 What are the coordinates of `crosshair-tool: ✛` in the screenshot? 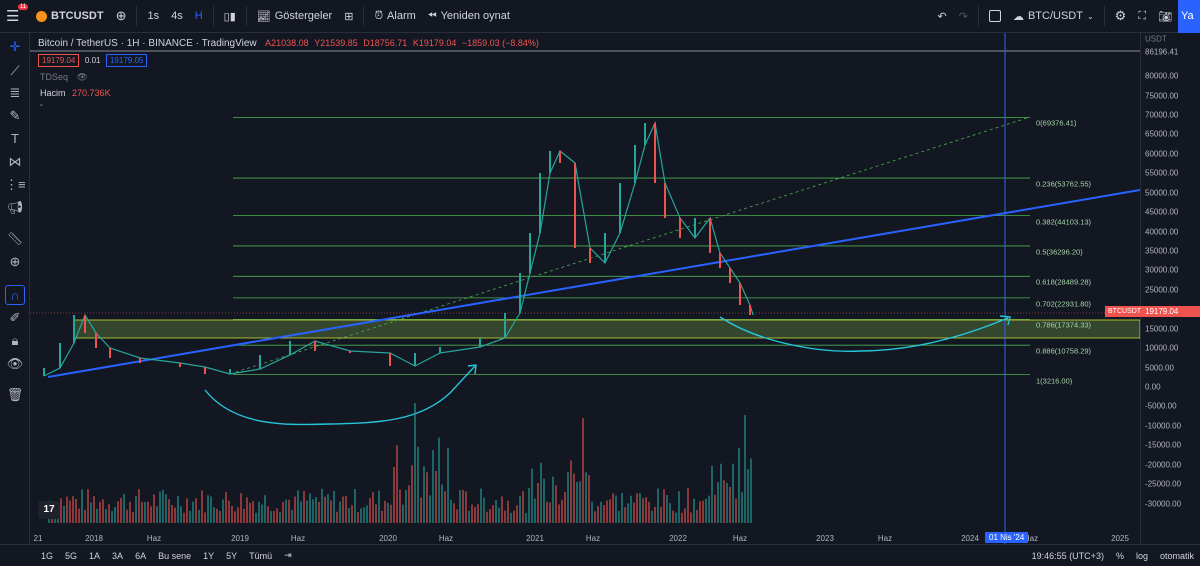 It's located at (15, 47).